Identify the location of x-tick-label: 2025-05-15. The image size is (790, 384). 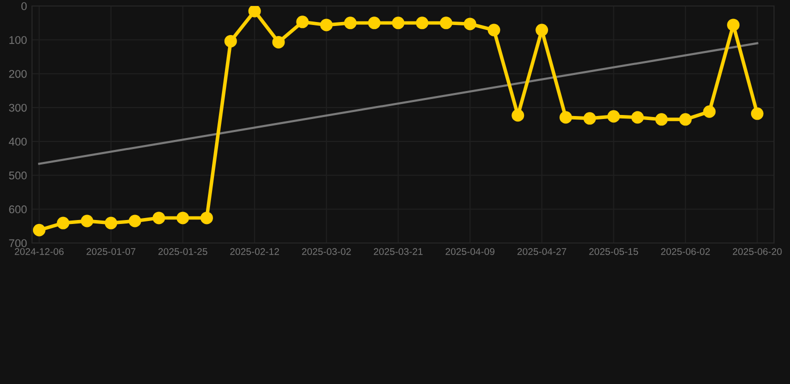
(613, 251).